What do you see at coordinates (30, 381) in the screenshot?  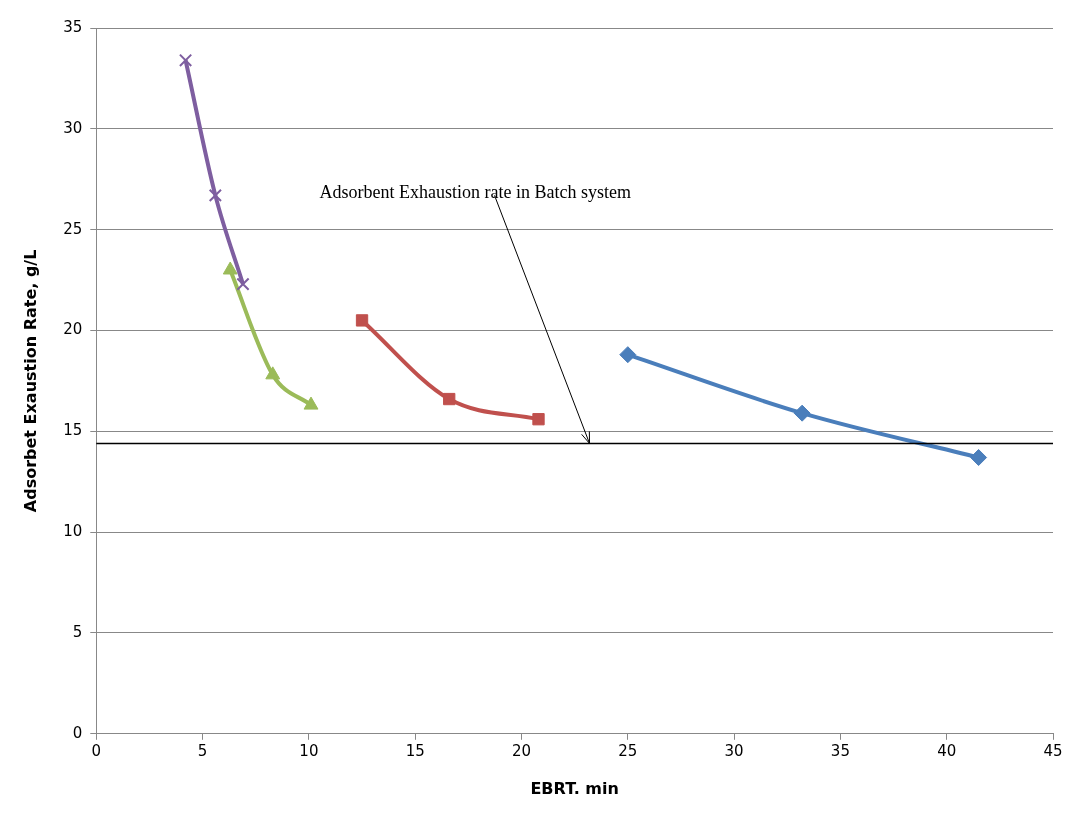 I see `y-axis-title: Adsorbet Exaustion Rate, g/L` at bounding box center [30, 381].